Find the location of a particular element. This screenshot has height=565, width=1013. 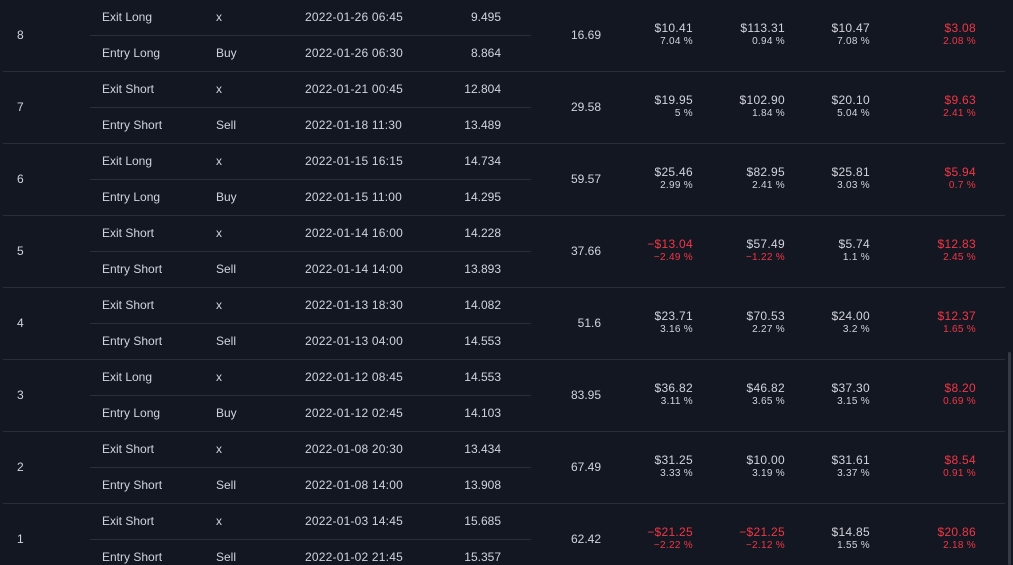

exit-subrow: Exit Long x 2022-01-26 06:45 9.495 is located at coordinates (310, 18).